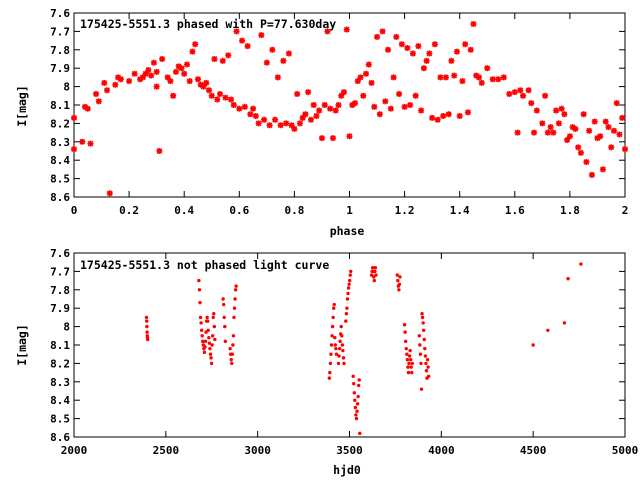 This screenshot has height=480, width=640. Describe the element at coordinates (533, 450) in the screenshot. I see `x-tick-label: 4500` at that location.